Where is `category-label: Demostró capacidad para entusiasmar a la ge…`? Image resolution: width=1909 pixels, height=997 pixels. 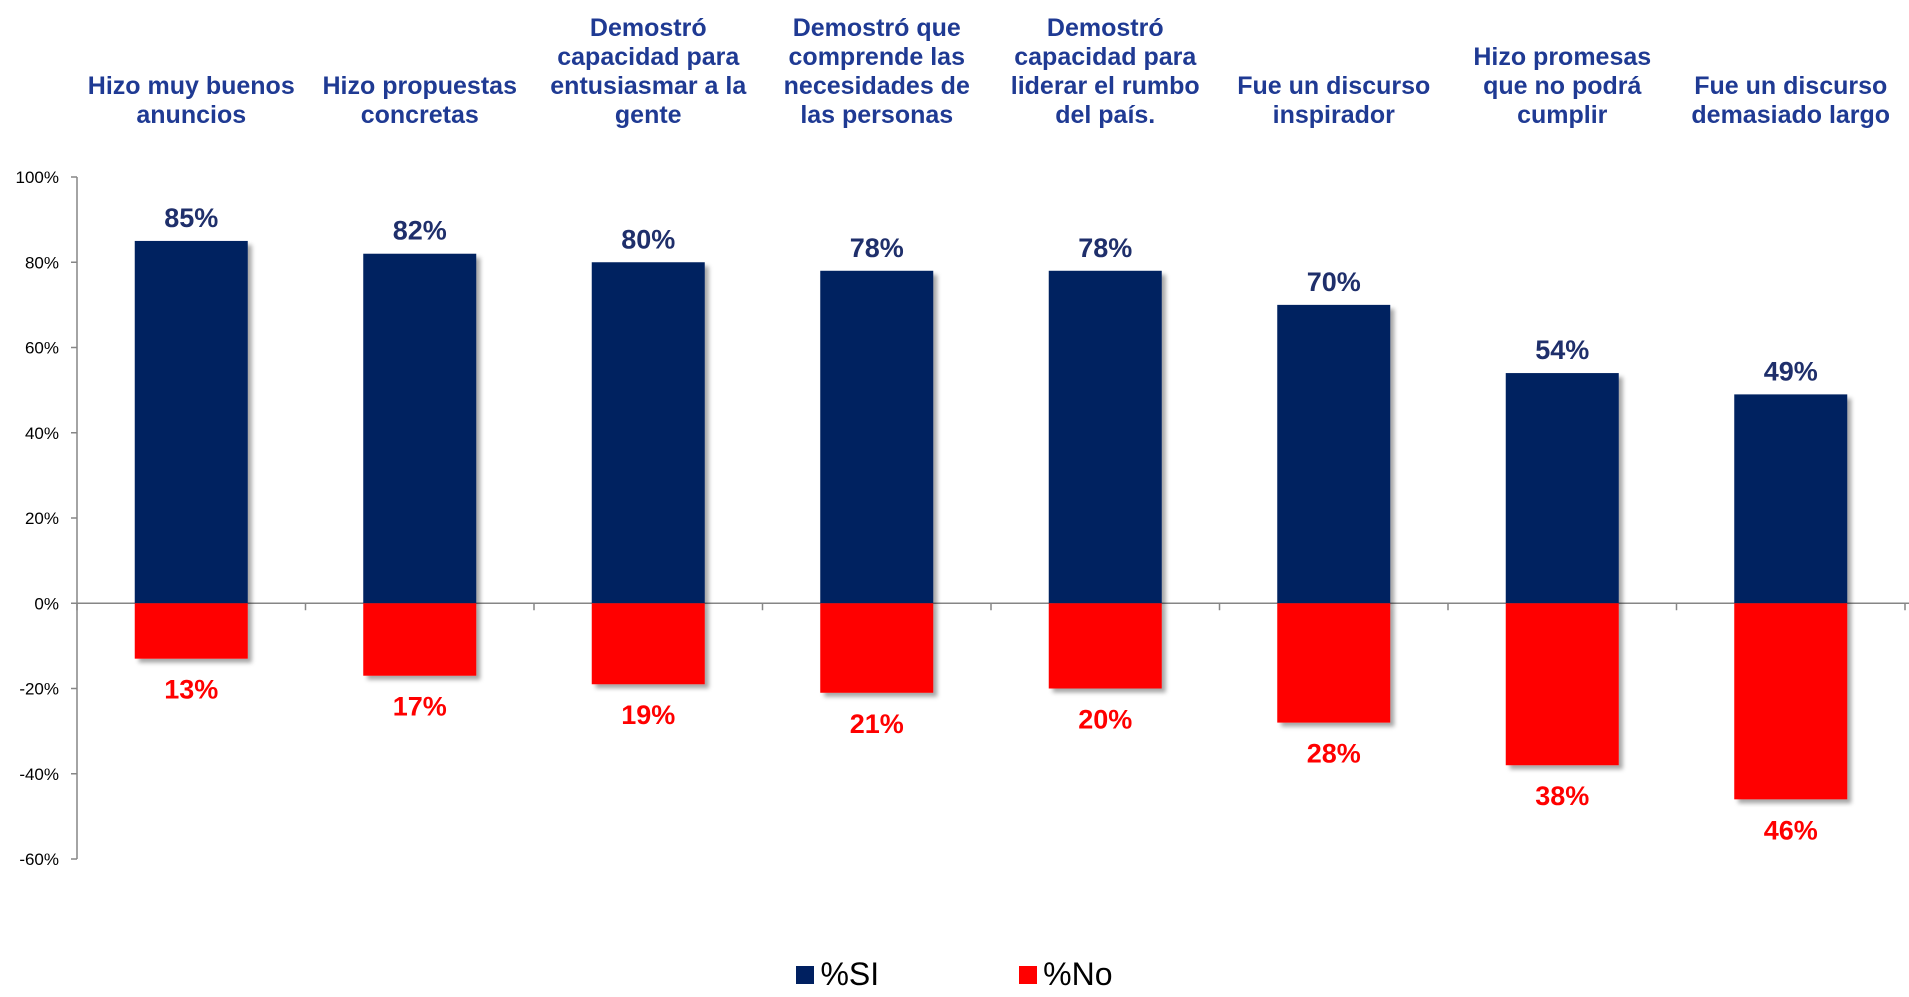
category-label: Demostró capacidad para entusiasmar a la ge… is located at coordinates (648, 71).